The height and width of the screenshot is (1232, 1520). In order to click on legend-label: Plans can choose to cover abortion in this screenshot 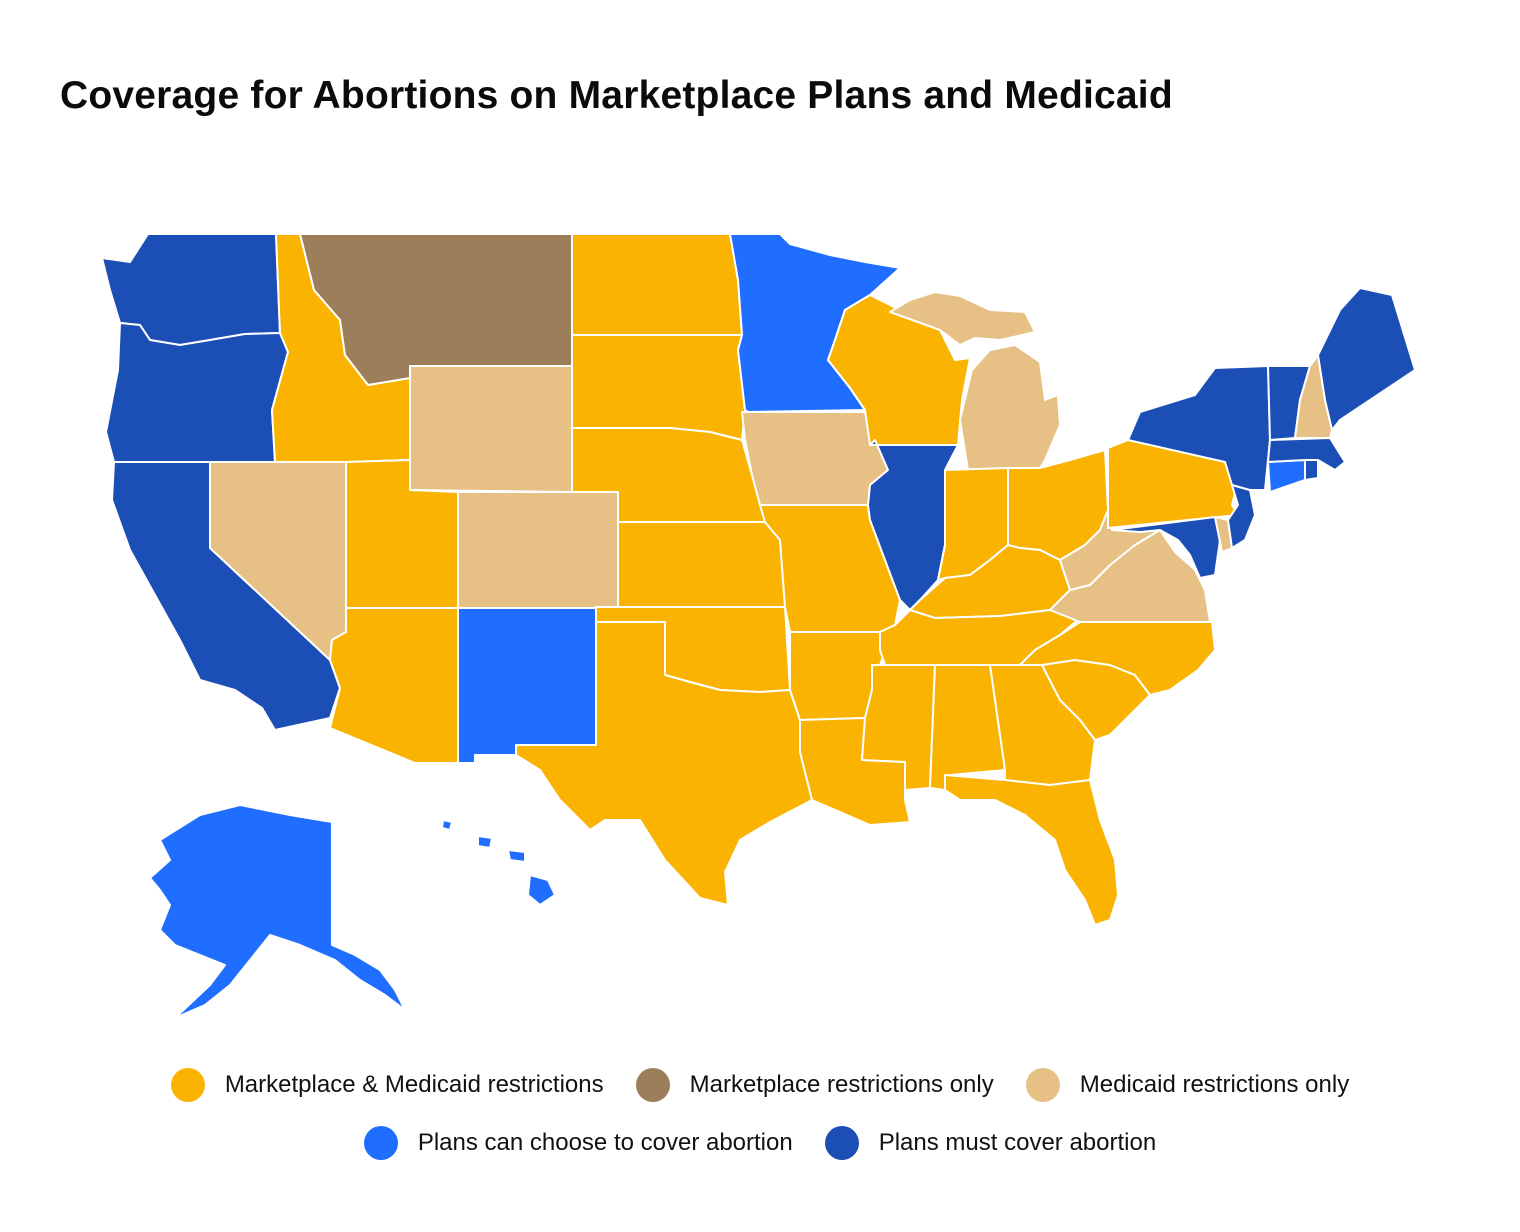, I will do `click(605, 1142)`.